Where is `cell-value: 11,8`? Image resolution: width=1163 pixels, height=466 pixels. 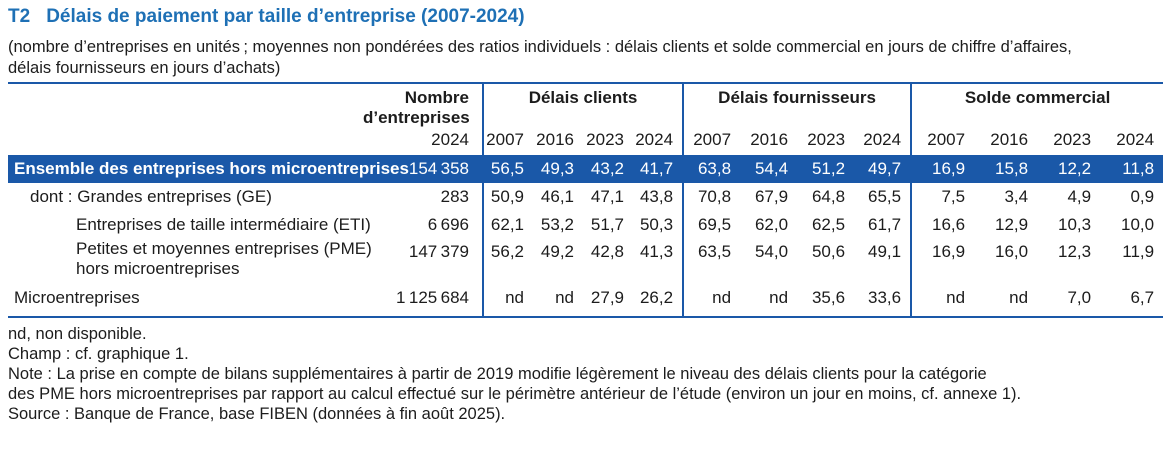
cell-value: 11,8 is located at coordinates (1131, 169).